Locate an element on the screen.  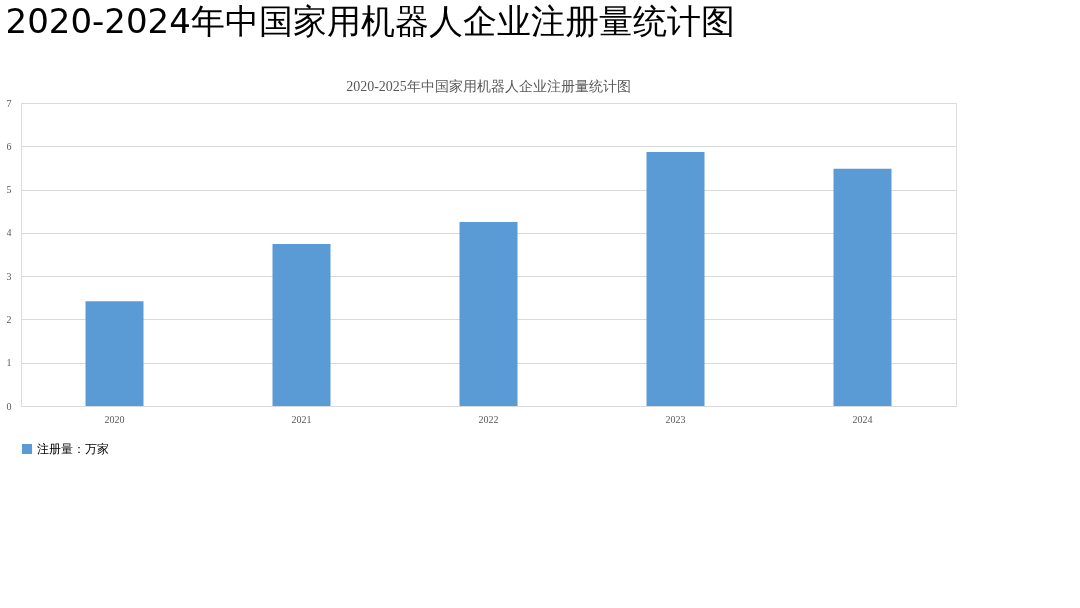
legend-label: 注册量：万家 is located at coordinates (73, 449).